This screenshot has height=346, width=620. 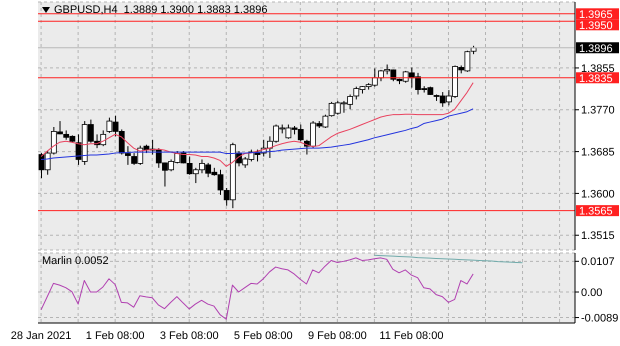 I want to click on y-tick-label: 0.00, so click(x=591, y=292).